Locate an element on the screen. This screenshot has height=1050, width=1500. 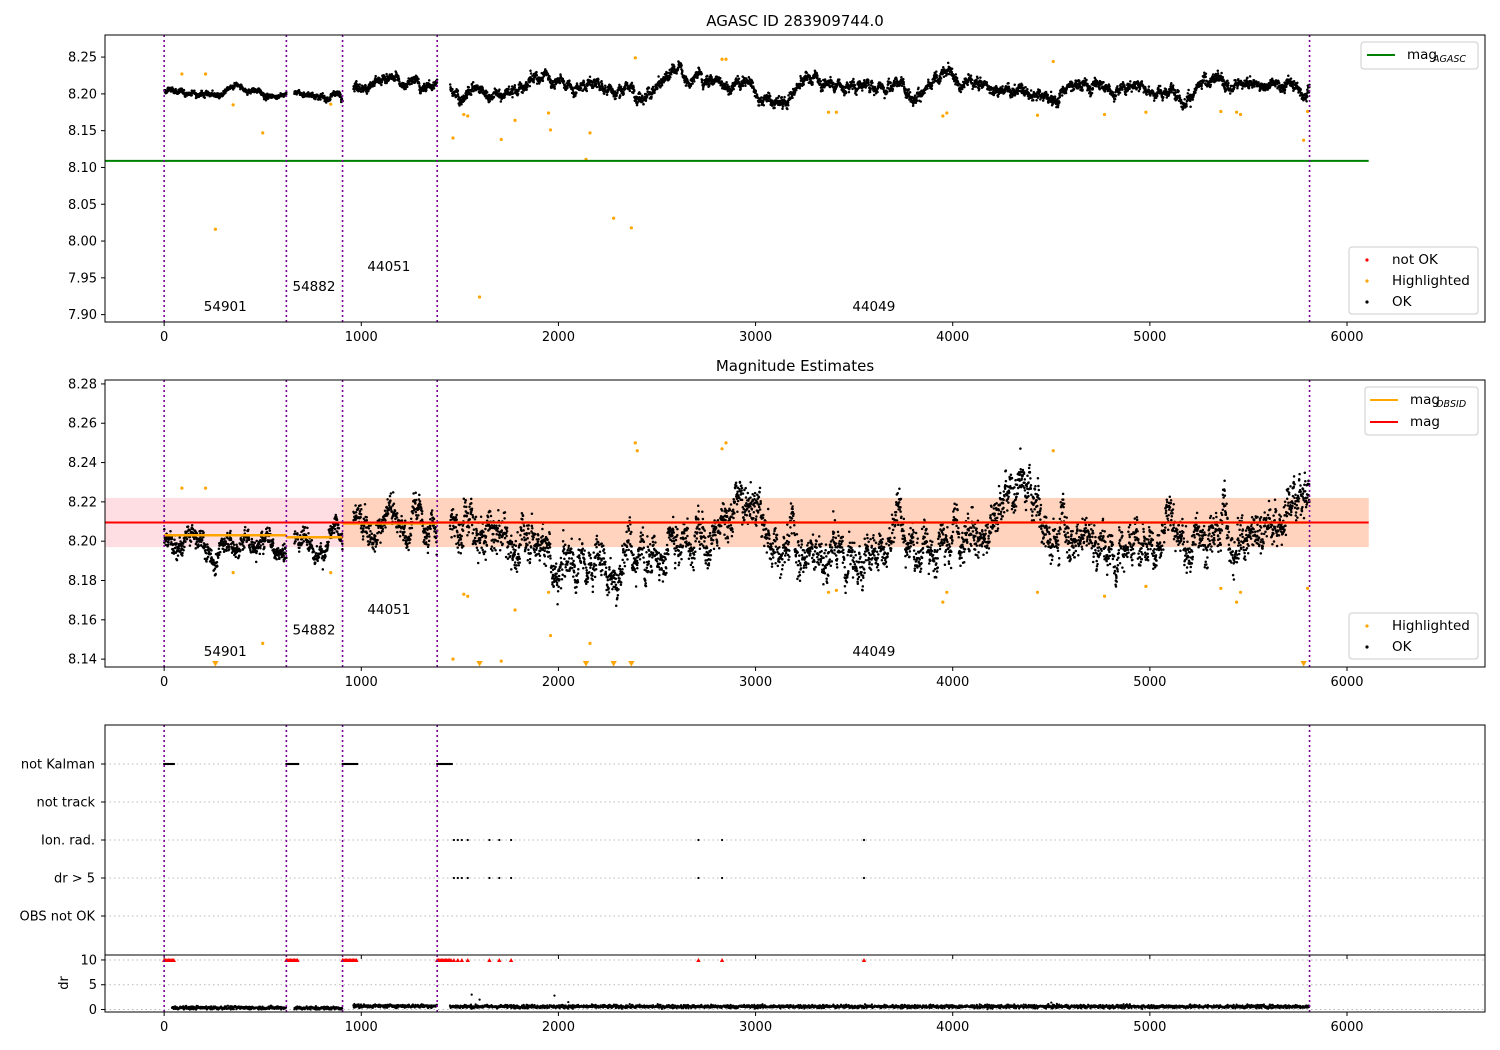
x-tick-label: 3000 is located at coordinates (755, 337).